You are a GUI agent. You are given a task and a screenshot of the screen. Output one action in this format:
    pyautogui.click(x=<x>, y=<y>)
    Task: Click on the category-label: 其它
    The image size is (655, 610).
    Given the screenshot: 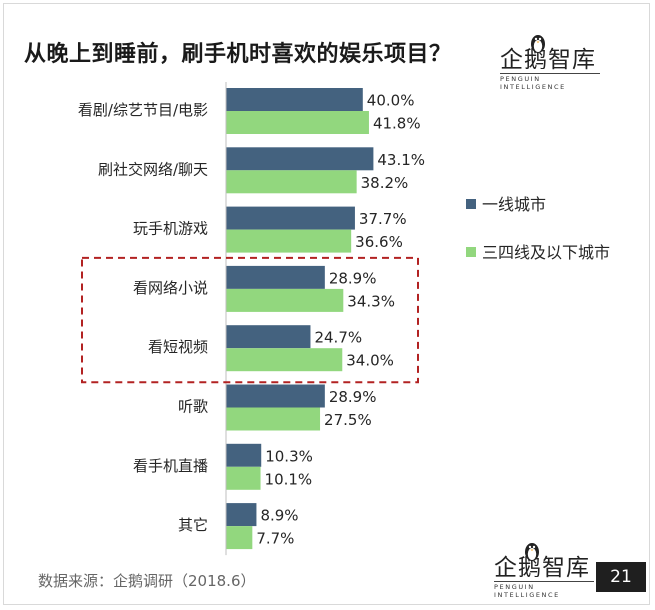 What is the action you would take?
    pyautogui.click(x=193, y=525)
    